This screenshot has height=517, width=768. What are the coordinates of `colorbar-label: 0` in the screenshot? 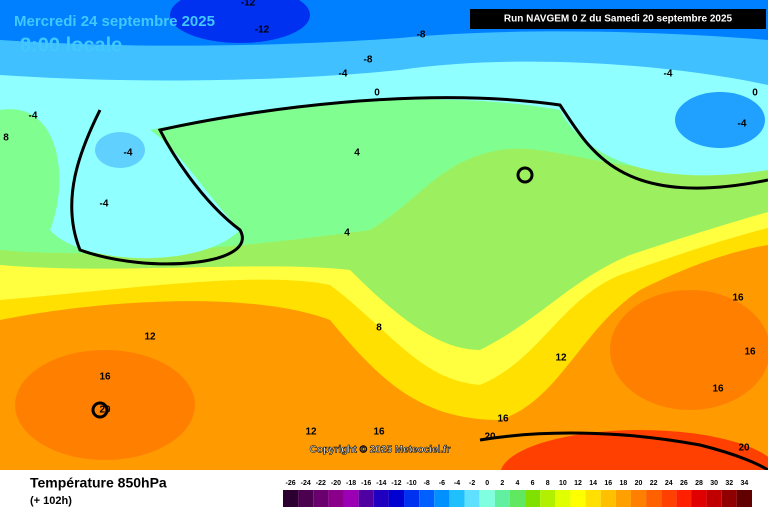 It's located at (487, 483).